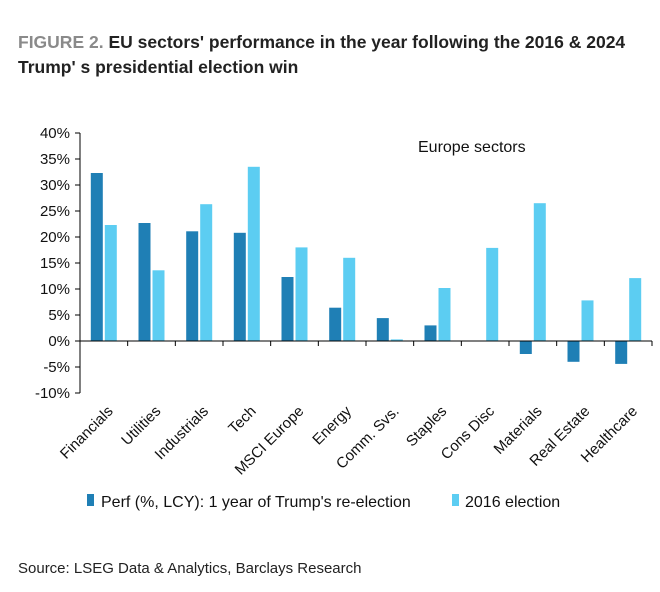 The height and width of the screenshot is (592, 660). Describe the element at coordinates (141, 426) in the screenshot. I see `x-tick-label: Utilities` at that location.